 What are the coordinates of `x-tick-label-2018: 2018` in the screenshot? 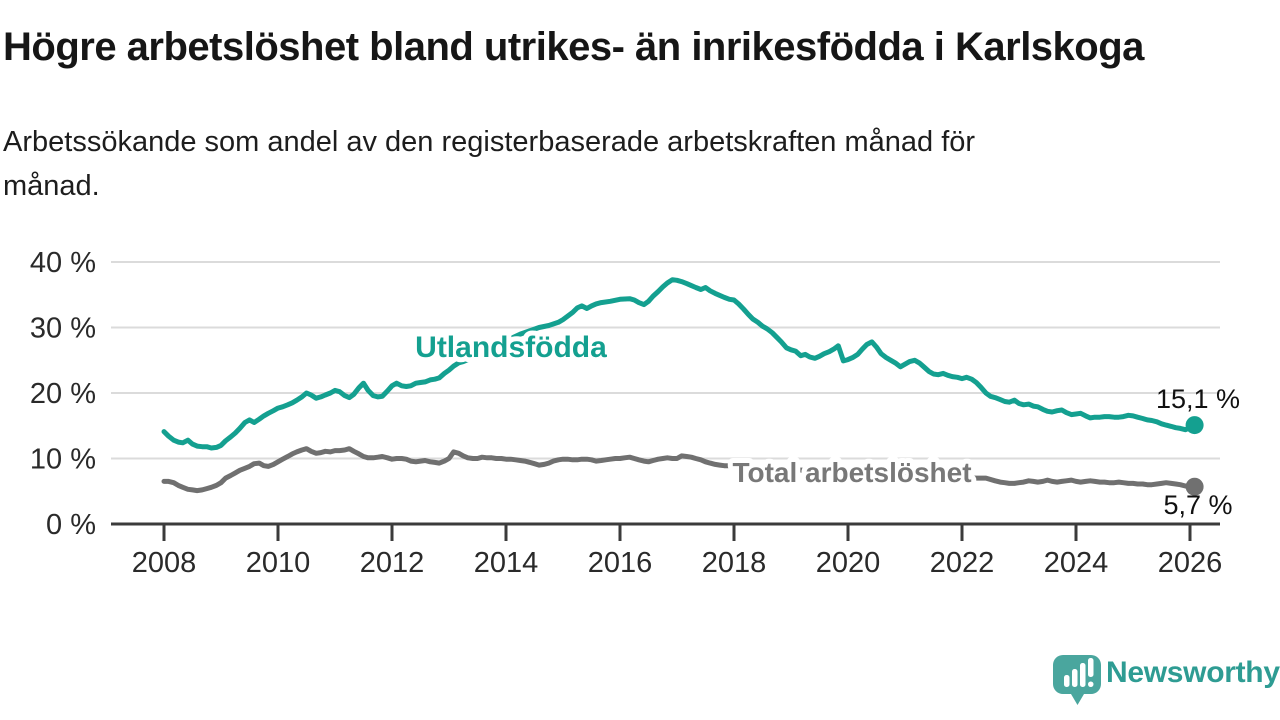 It's located at (734, 563).